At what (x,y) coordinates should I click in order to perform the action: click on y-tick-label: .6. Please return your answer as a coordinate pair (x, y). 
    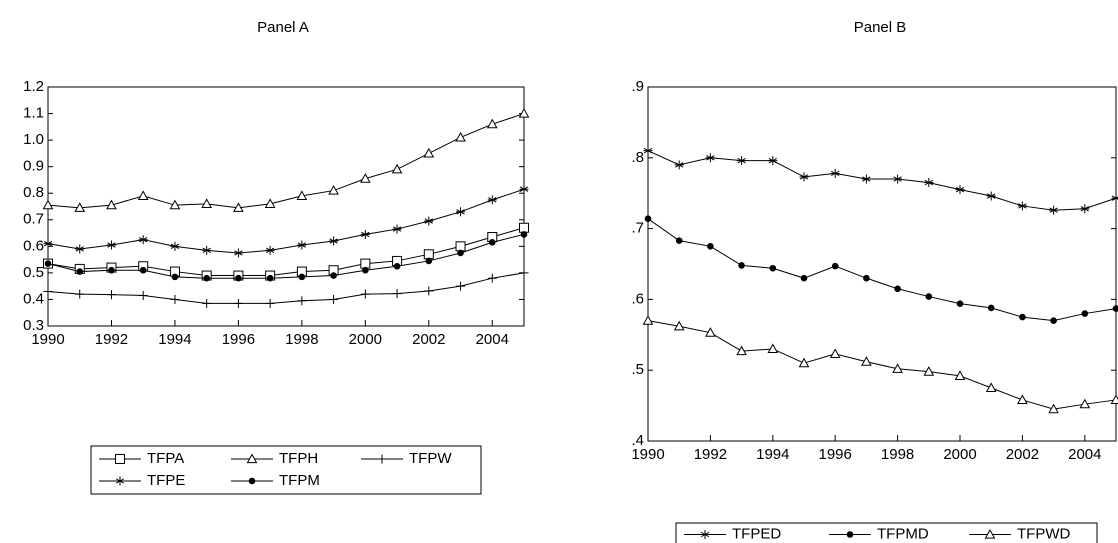
    Looking at the image, I should click on (637, 298).